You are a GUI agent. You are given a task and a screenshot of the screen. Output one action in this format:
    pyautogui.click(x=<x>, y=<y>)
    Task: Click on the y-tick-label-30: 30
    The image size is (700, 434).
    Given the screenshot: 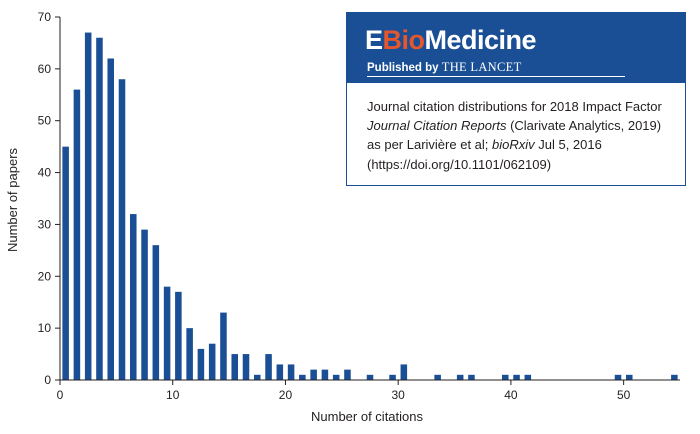 What is the action you would take?
    pyautogui.click(x=45, y=224)
    